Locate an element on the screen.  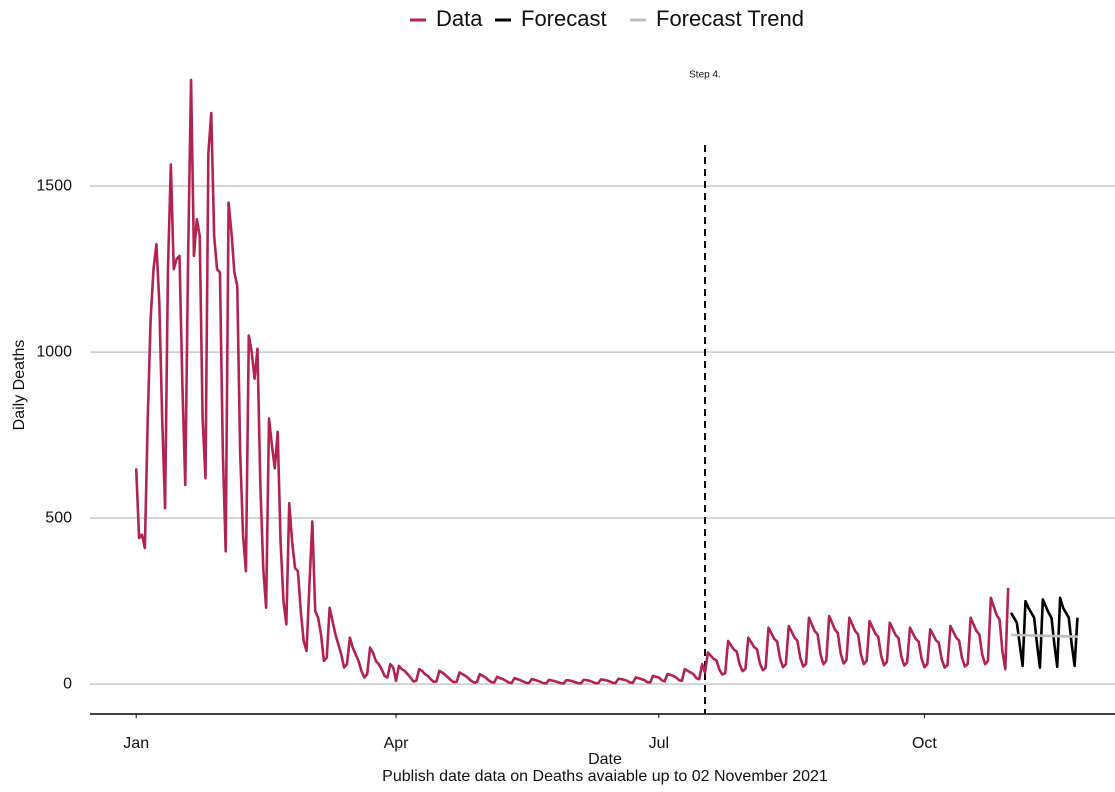
x-tick-label: Oct is located at coordinates (924, 743).